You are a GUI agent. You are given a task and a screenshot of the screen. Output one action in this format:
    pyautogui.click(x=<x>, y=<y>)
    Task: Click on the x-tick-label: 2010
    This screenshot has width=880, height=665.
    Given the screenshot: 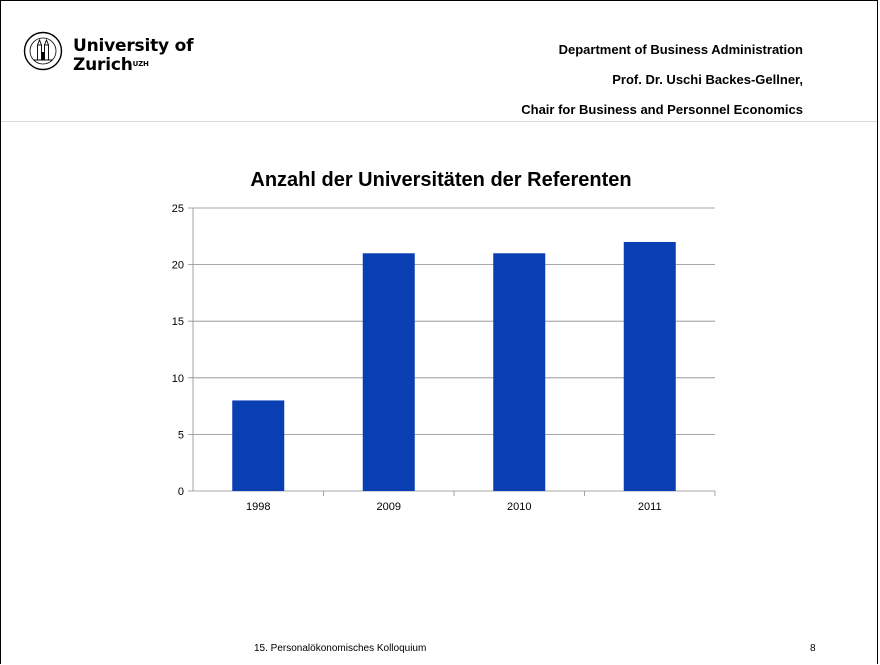 What is the action you would take?
    pyautogui.click(x=519, y=507)
    